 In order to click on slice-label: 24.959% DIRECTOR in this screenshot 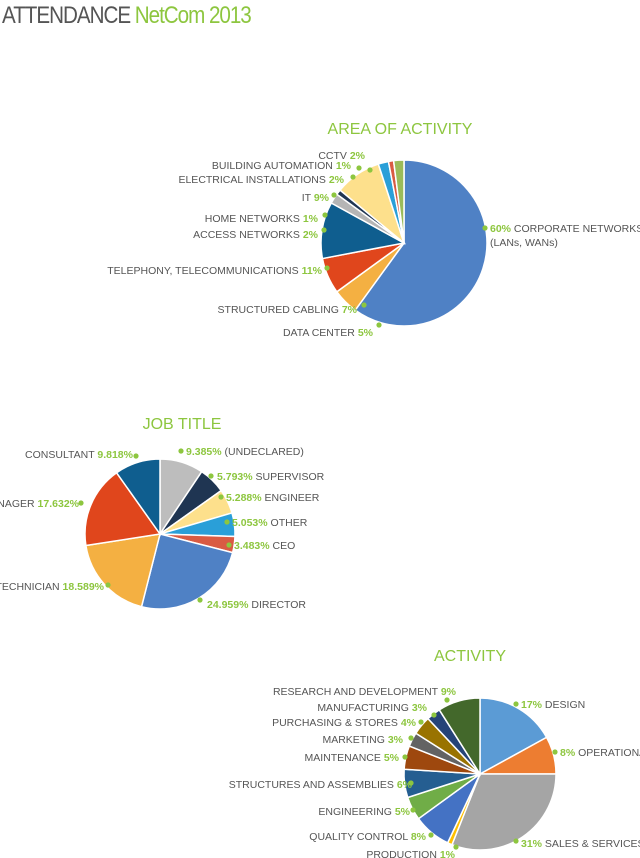, I will do `click(256, 605)`.